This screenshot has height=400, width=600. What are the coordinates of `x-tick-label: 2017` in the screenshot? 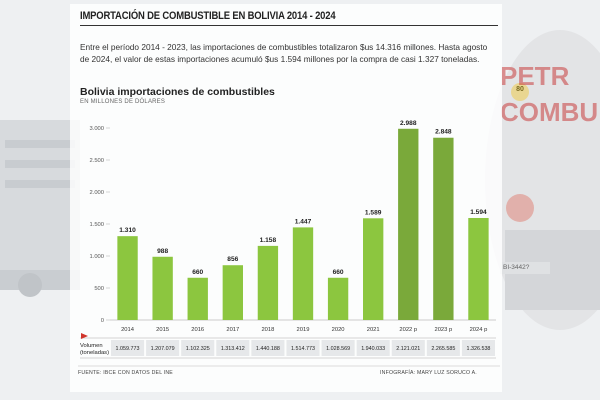 It's located at (232, 330).